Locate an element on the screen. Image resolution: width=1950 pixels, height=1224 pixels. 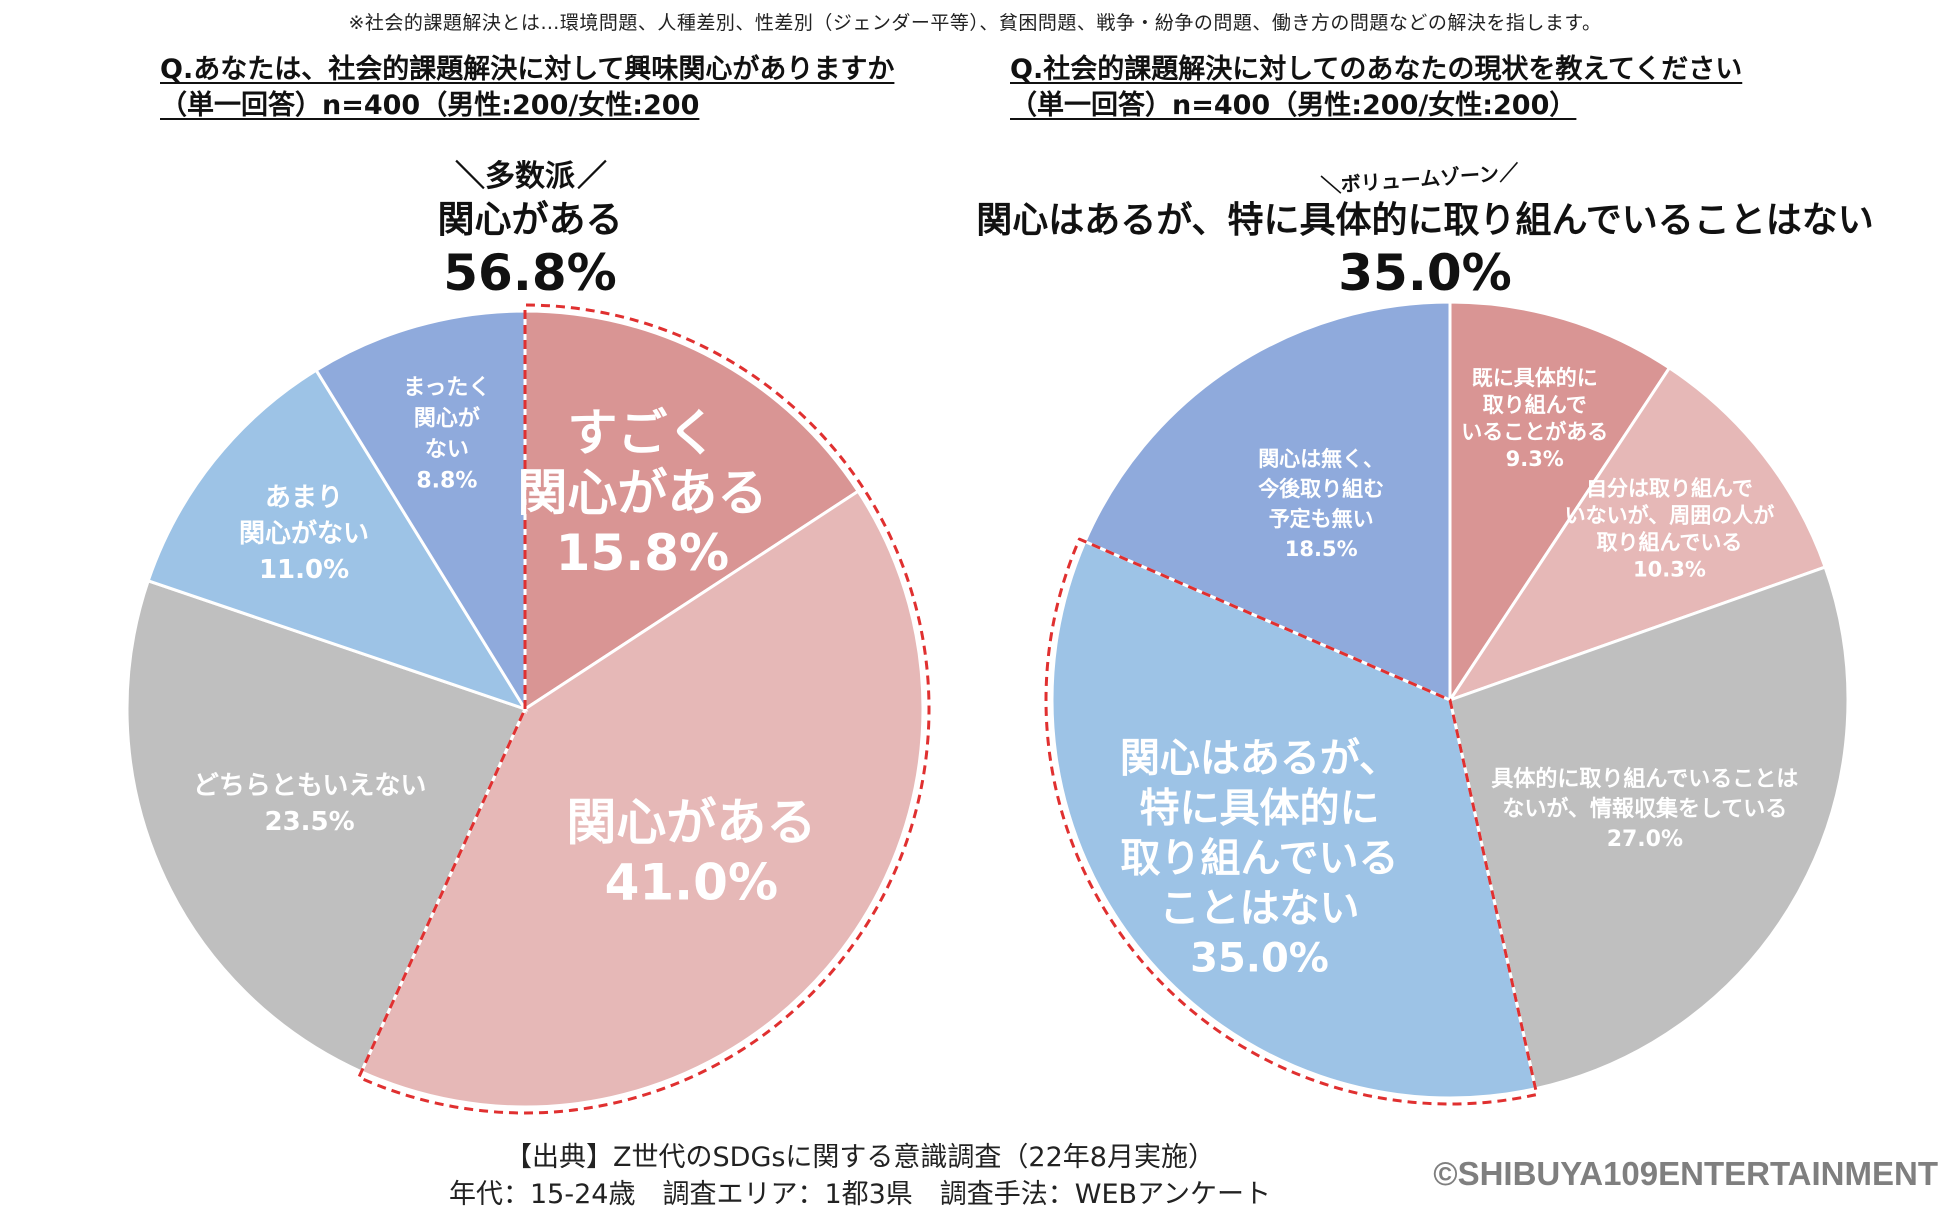
right-slice-label-line: 特に具体的に is located at coordinates (1260, 808).